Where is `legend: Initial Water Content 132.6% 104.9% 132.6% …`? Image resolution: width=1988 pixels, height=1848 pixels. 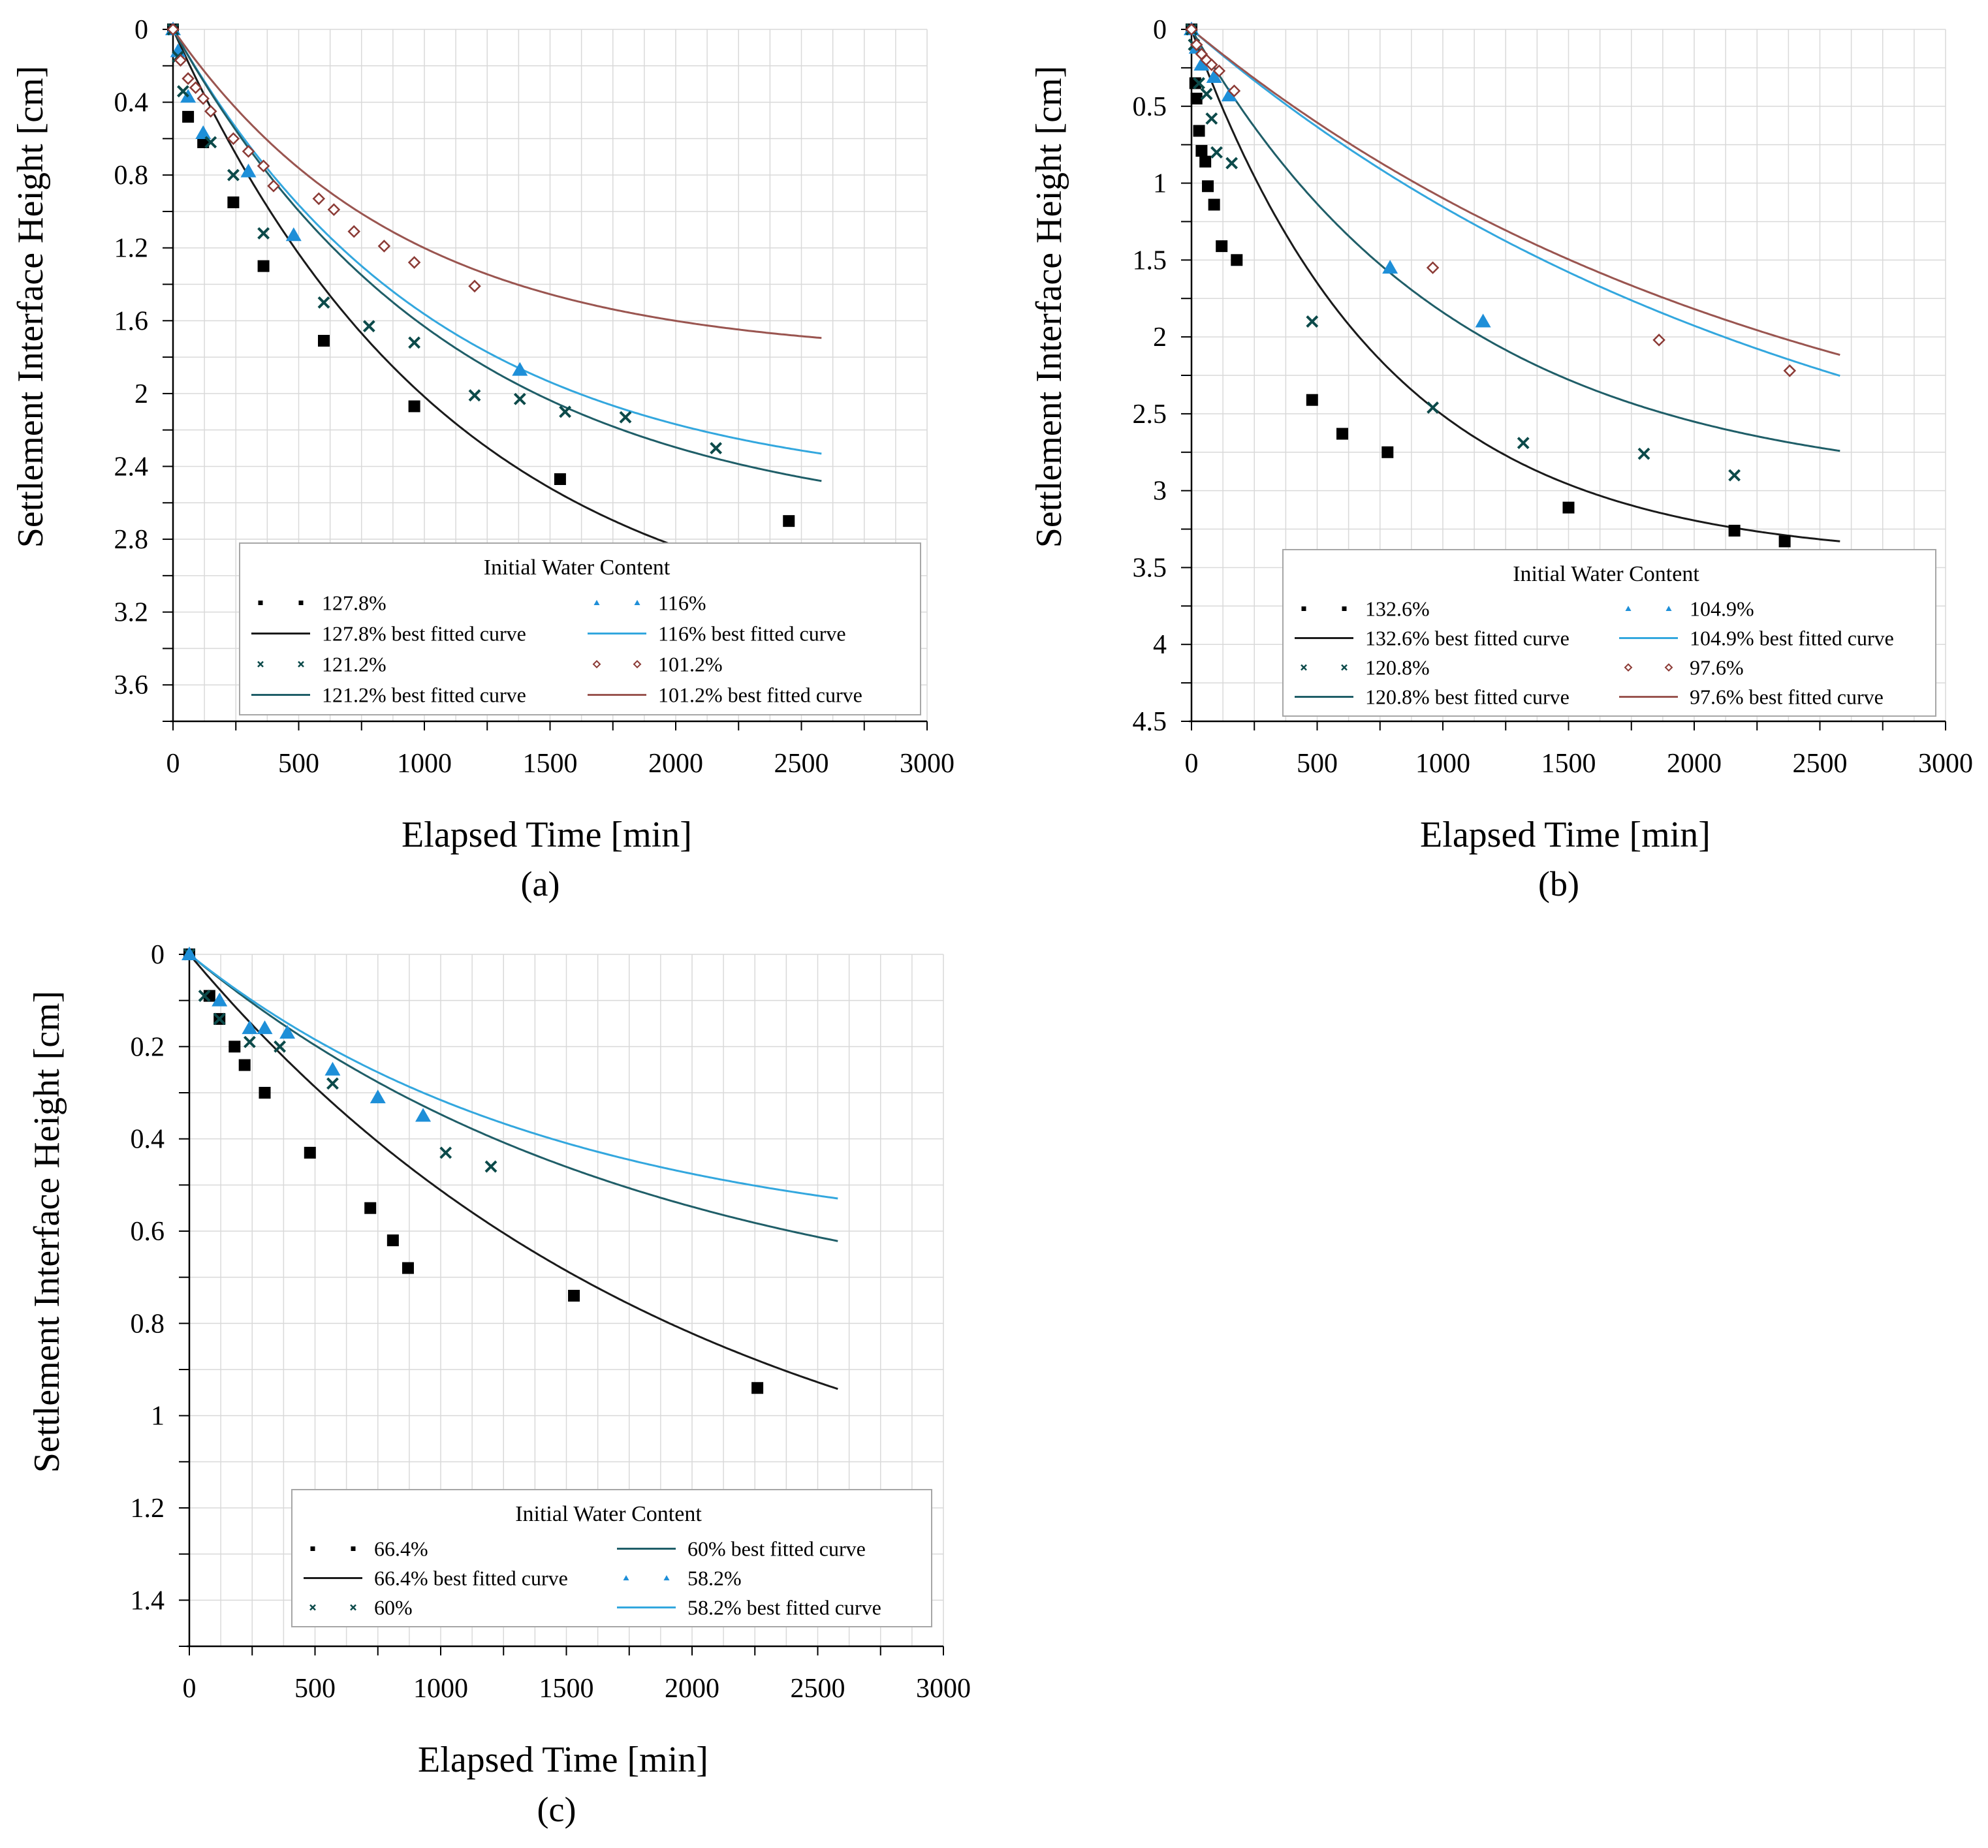 legend: Initial Water Content 132.6% 104.9% 132.6% … is located at coordinates (1609, 633).